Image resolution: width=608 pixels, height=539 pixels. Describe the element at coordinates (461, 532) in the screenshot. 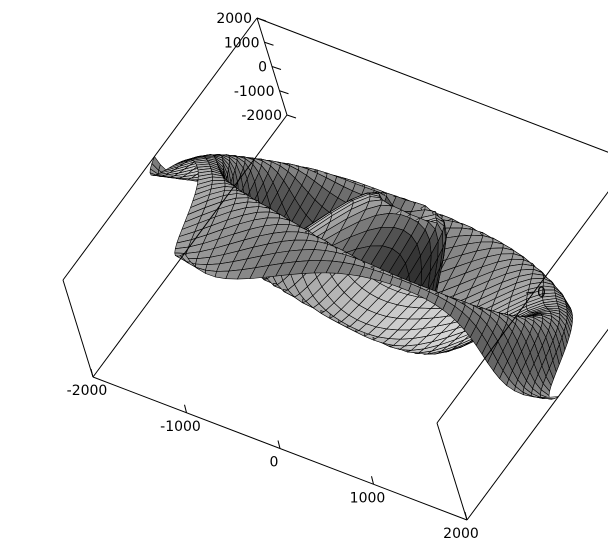

I see `x-tick-label: 2000` at that location.